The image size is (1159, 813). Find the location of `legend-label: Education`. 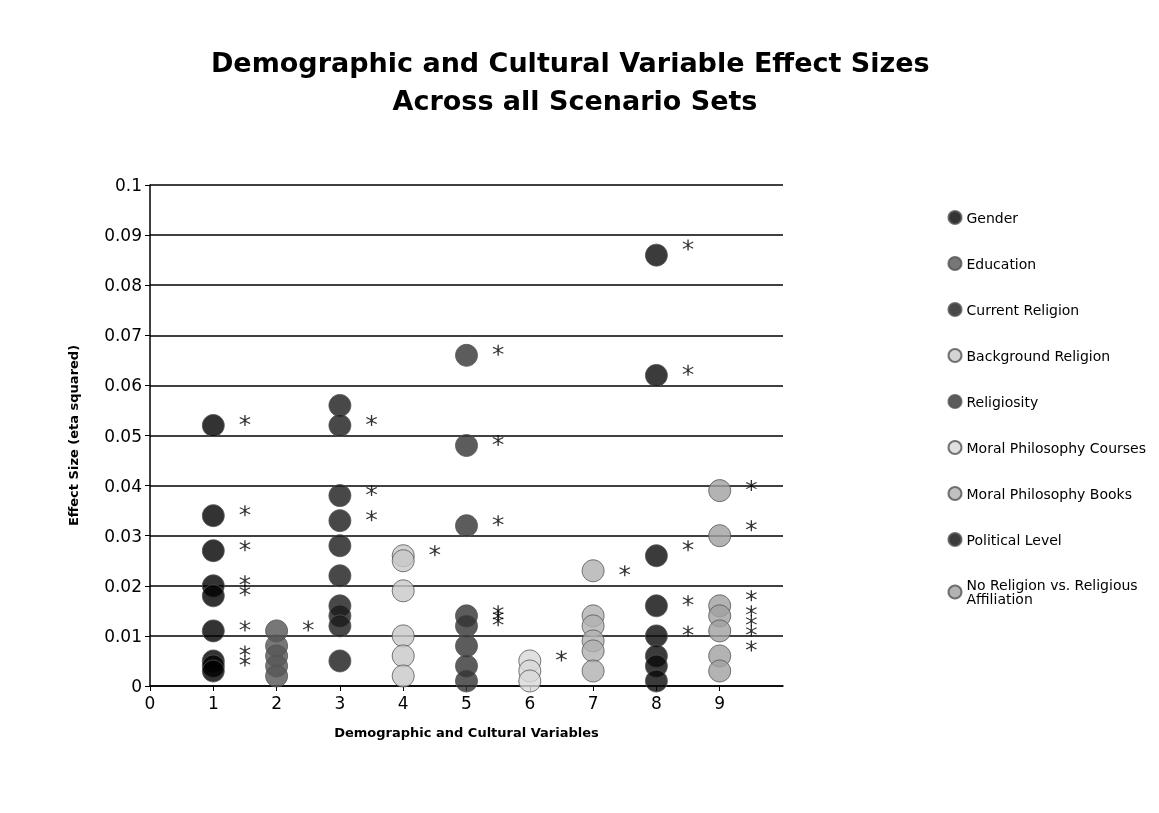

legend-label: Education is located at coordinates (1001, 263).